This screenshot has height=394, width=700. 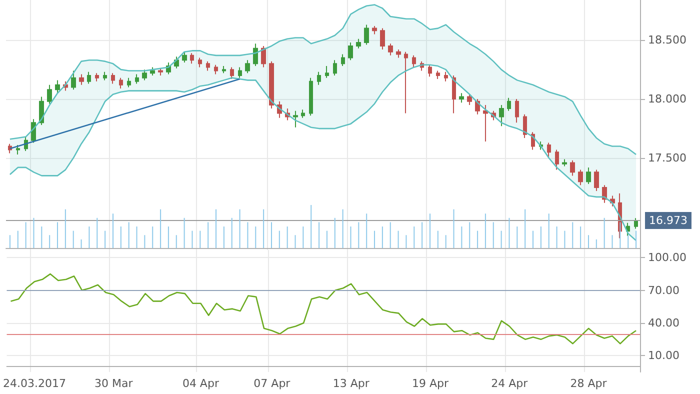 I want to click on x-tick-label: 19 Apr, so click(x=430, y=383).